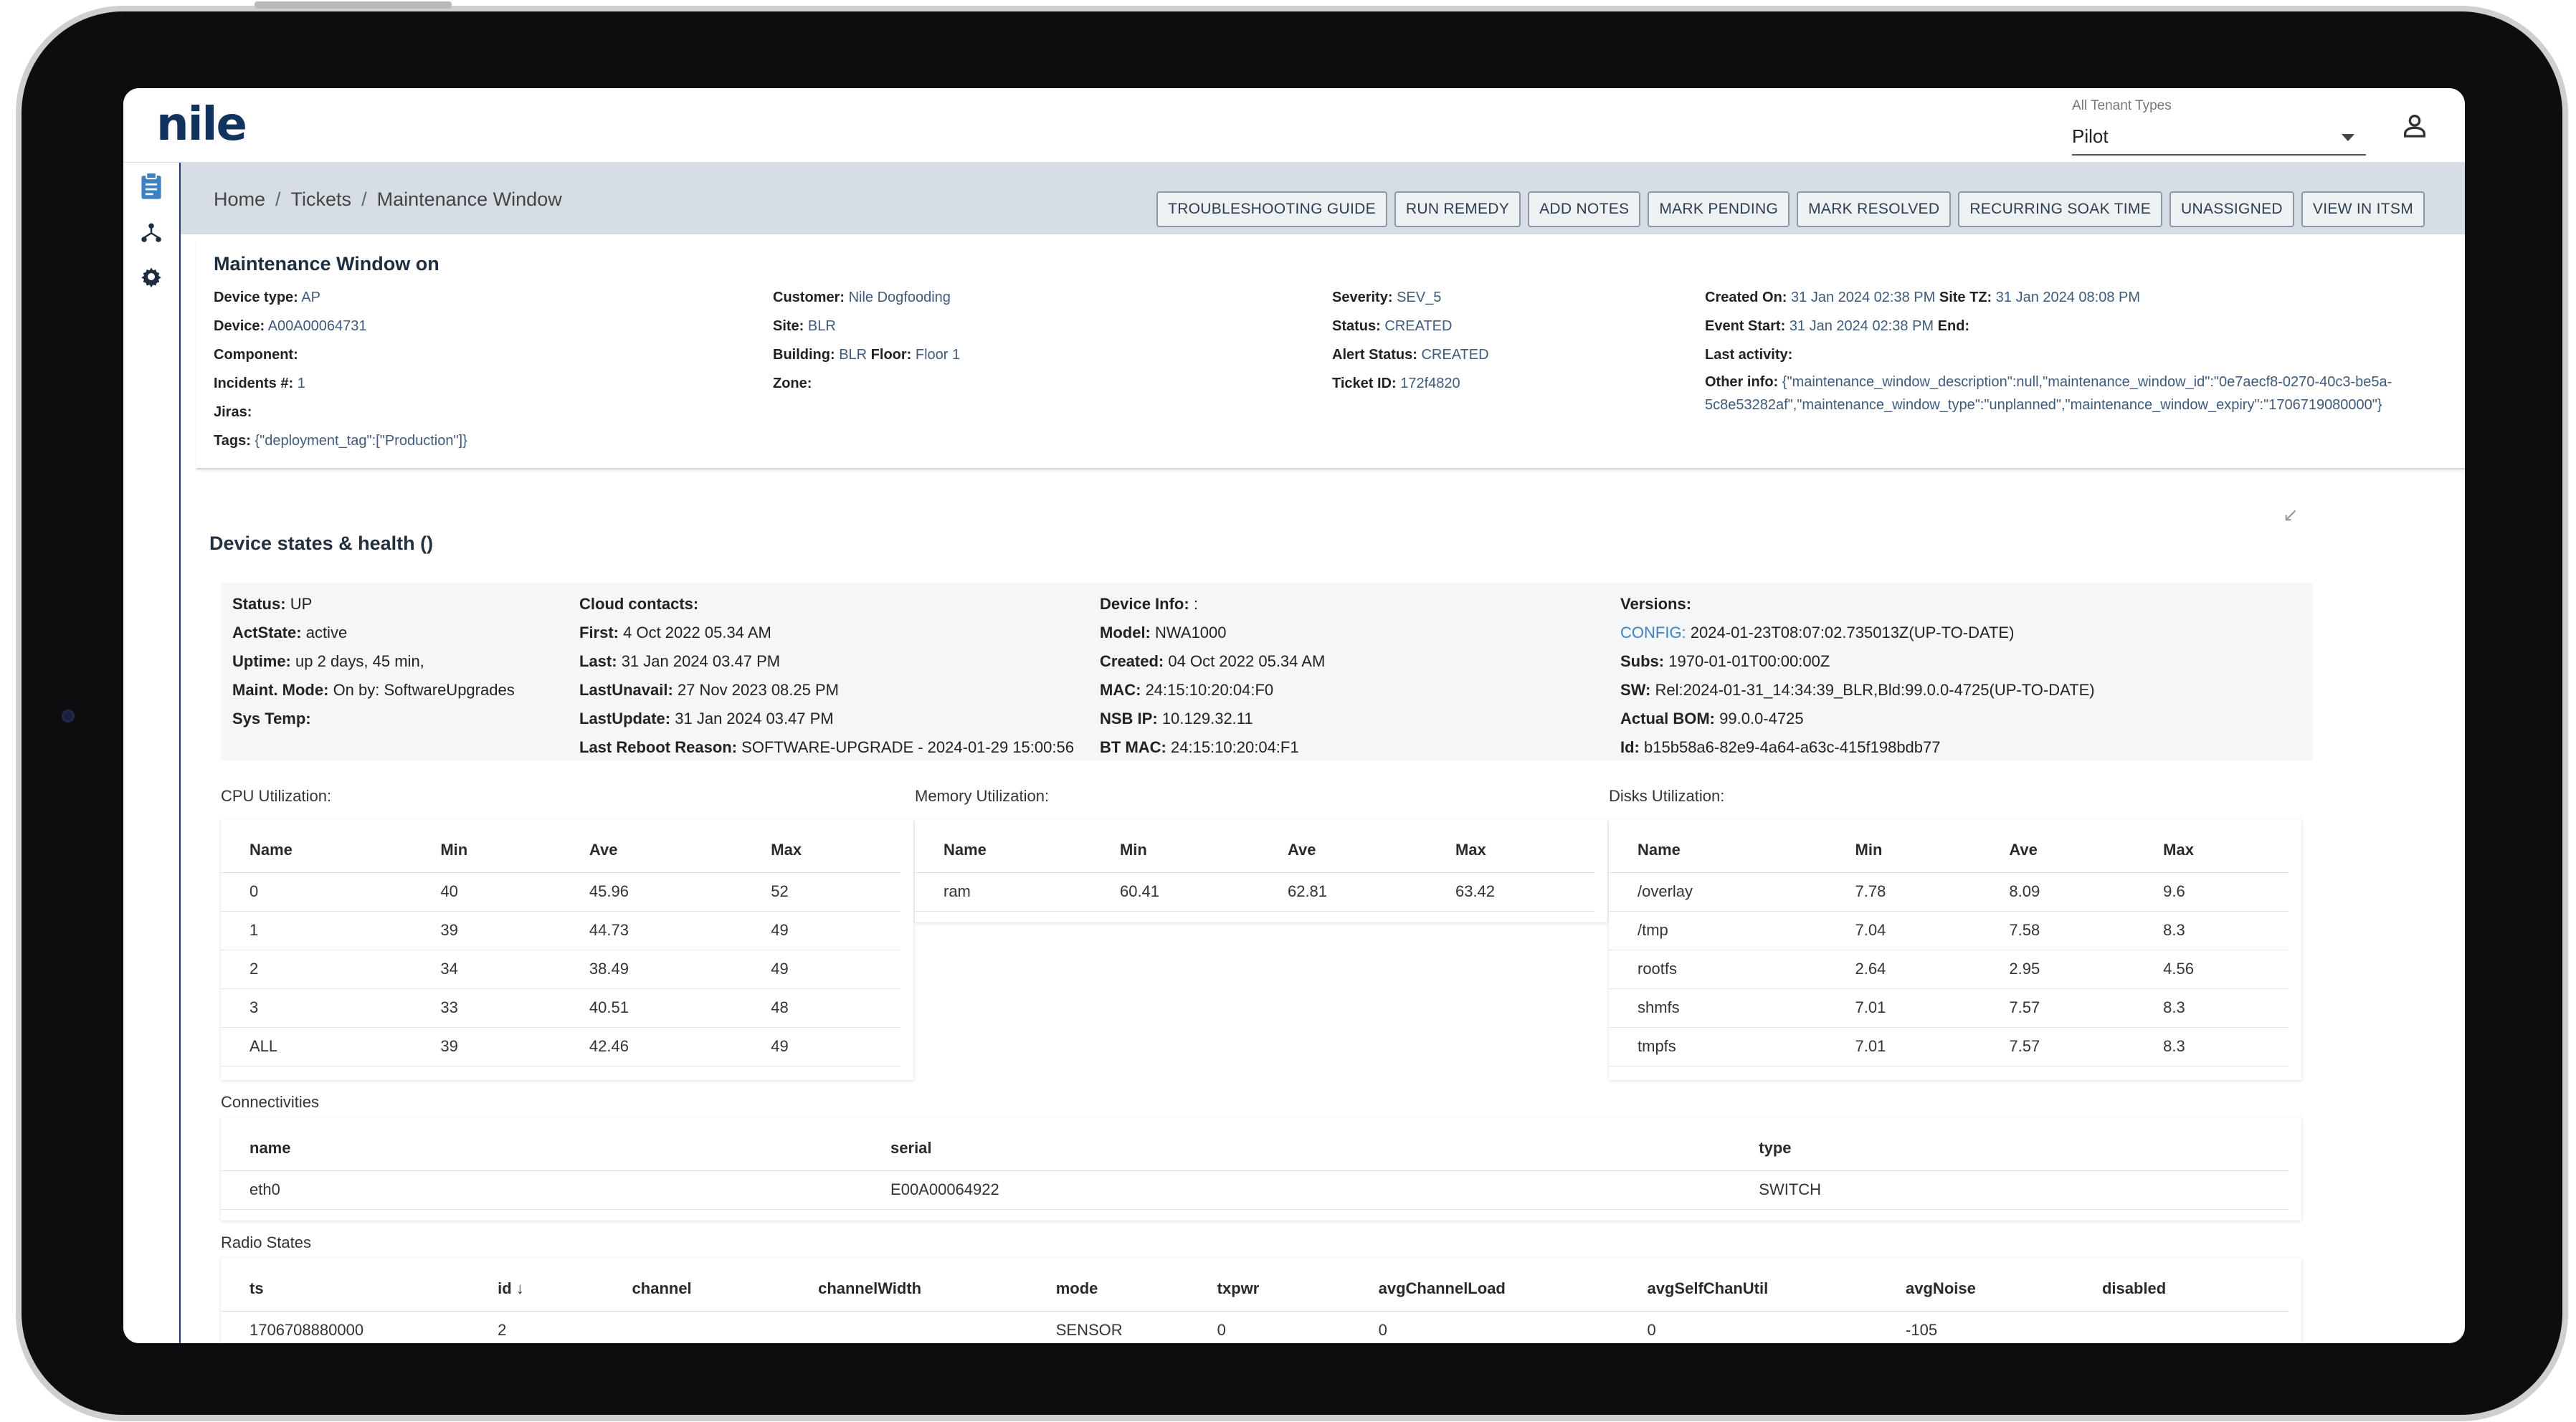 This screenshot has height=1422, width=2576. What do you see at coordinates (519, 1288) in the screenshot?
I see `sort-arrow-down-icon: ↓` at bounding box center [519, 1288].